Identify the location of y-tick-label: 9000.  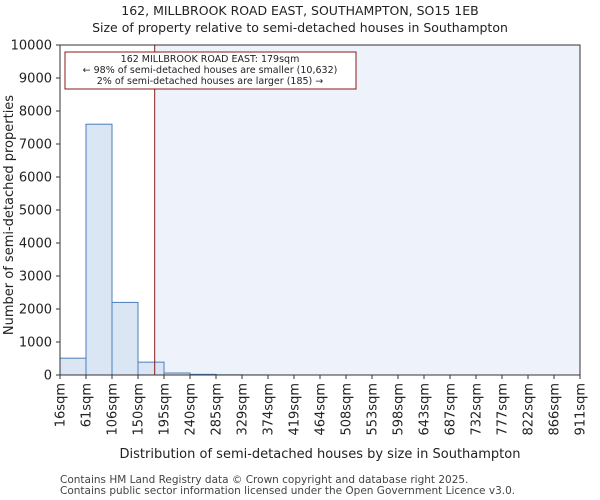
(35, 79).